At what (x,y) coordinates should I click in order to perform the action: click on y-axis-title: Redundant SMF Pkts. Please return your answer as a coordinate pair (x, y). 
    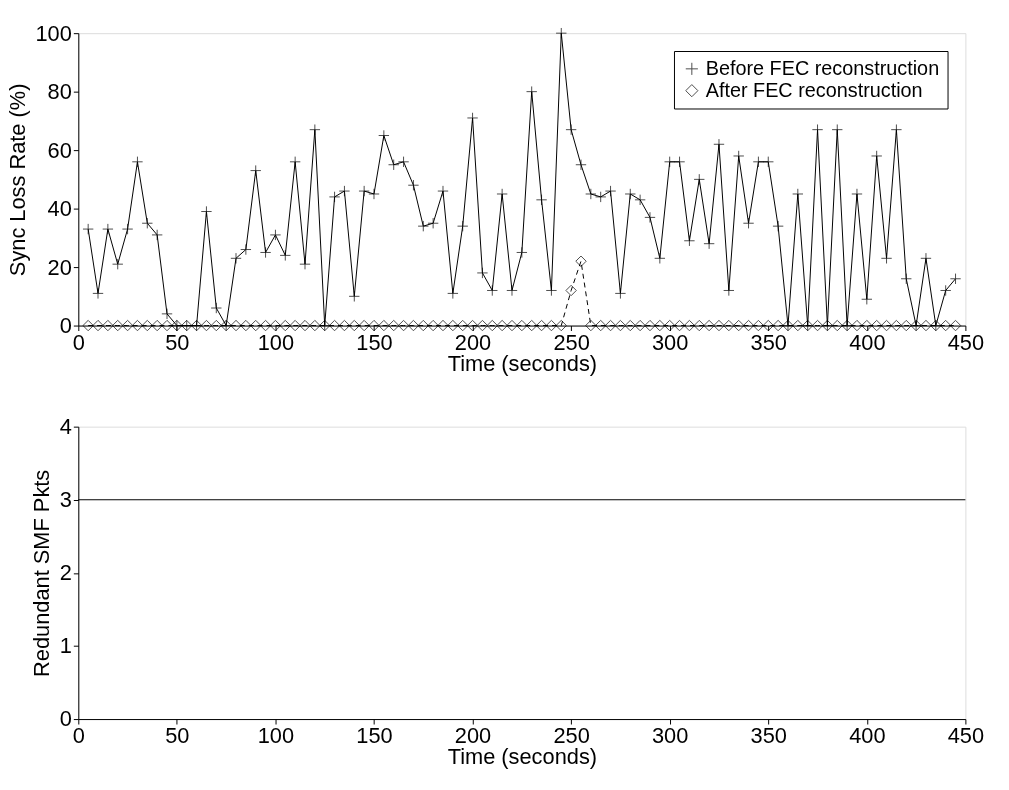
    Looking at the image, I should click on (41, 573).